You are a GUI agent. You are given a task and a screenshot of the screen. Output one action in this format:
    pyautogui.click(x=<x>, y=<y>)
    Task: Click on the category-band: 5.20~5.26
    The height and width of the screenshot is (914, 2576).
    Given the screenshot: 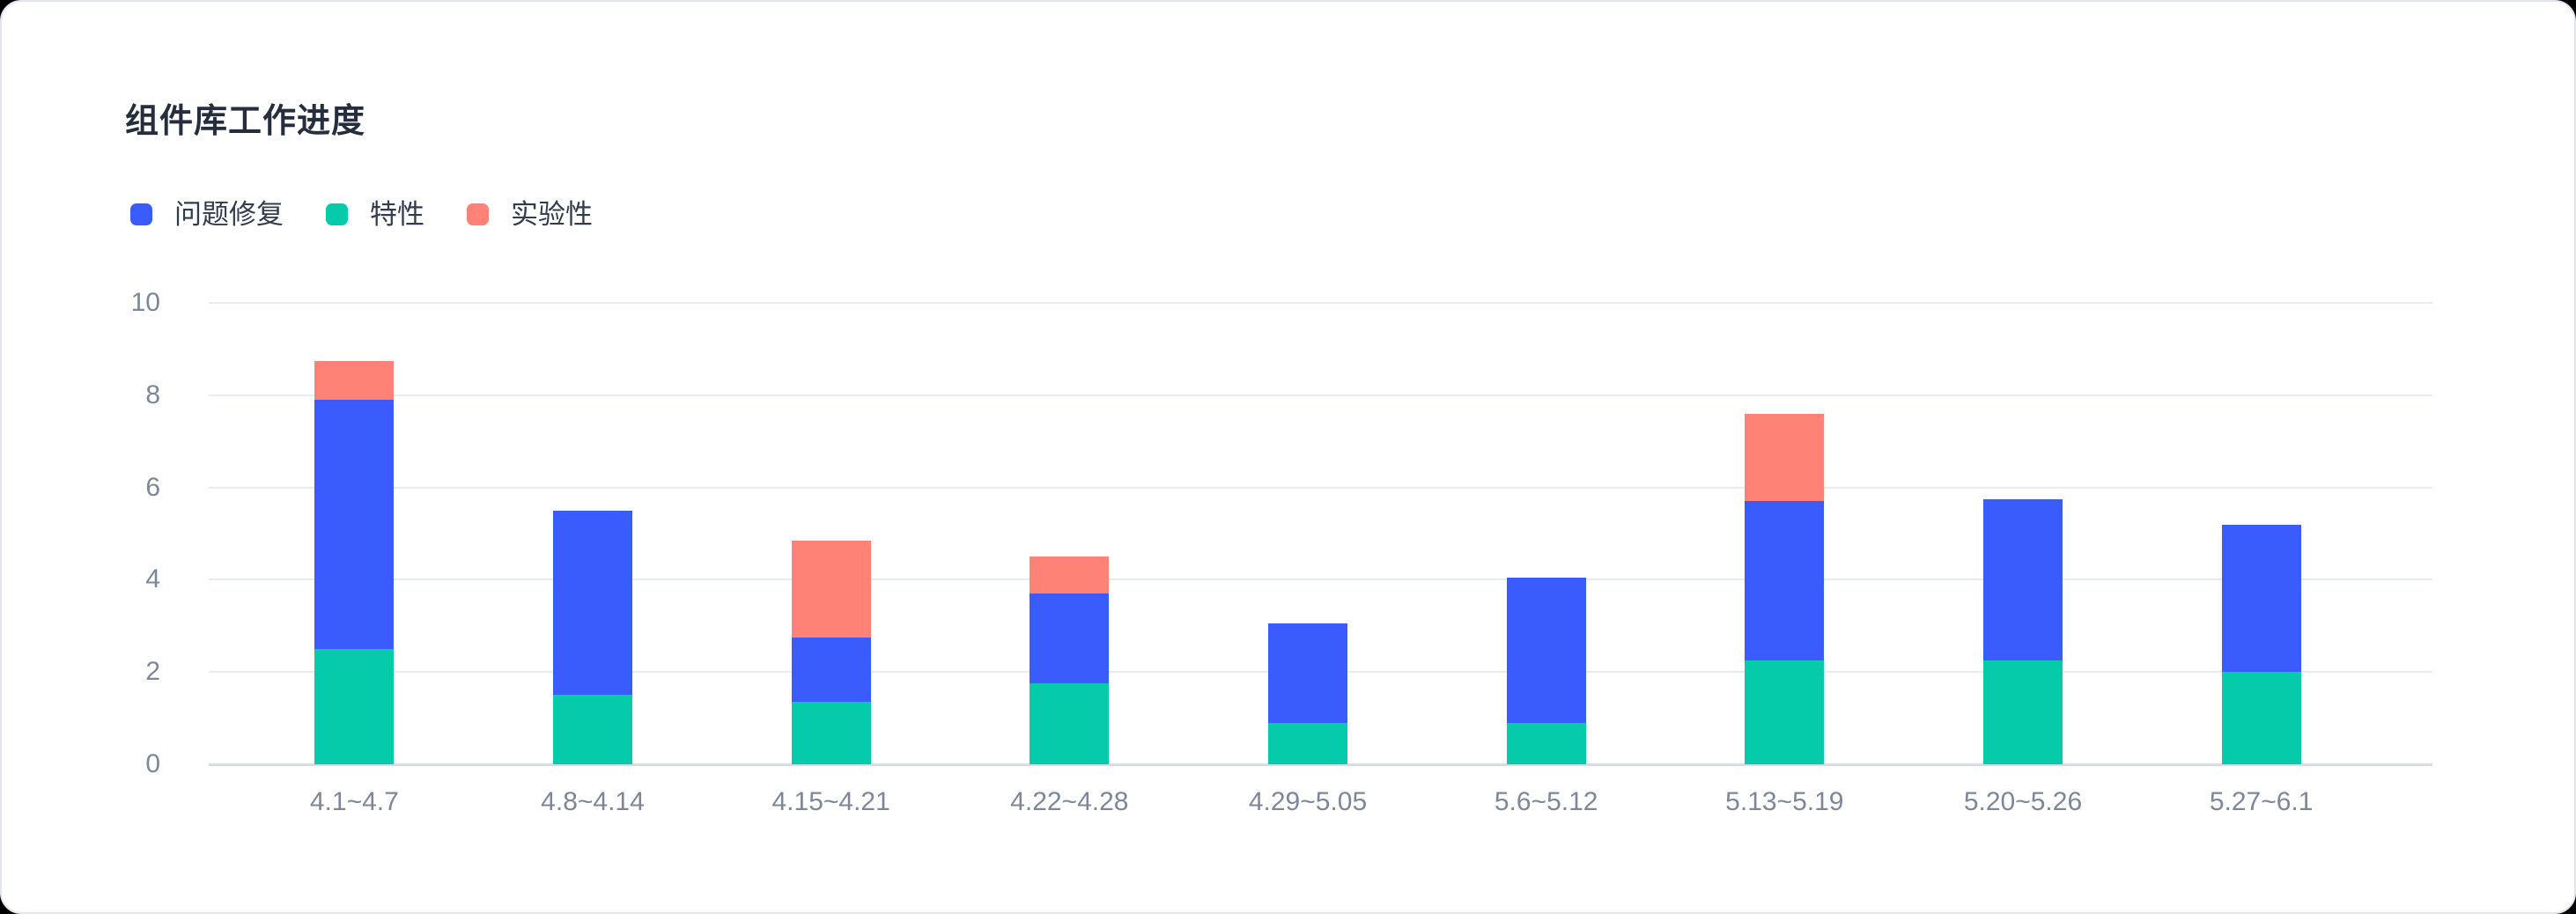 What is the action you would take?
    pyautogui.click(x=2023, y=559)
    